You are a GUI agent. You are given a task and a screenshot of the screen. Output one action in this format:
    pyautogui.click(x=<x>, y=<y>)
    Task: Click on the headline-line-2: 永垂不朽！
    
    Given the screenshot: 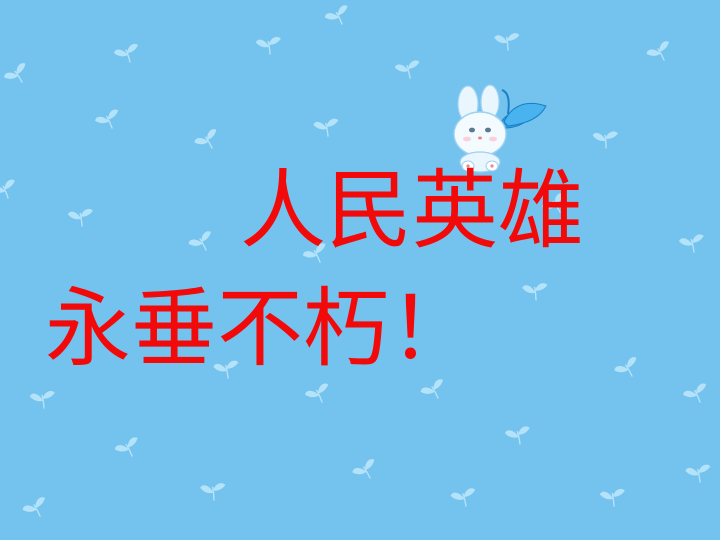 What is the action you would take?
    pyautogui.click(x=260, y=329)
    